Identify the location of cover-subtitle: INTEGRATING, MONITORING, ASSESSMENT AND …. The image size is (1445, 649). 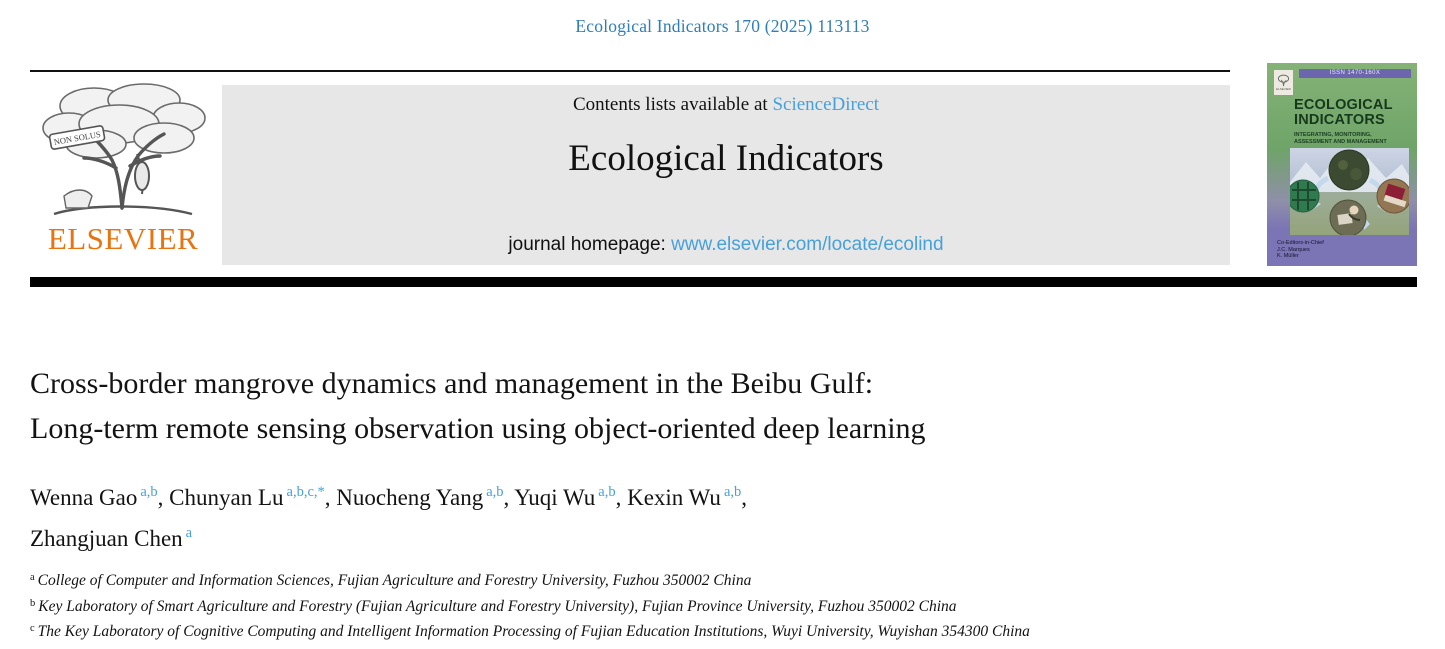
(1340, 138).